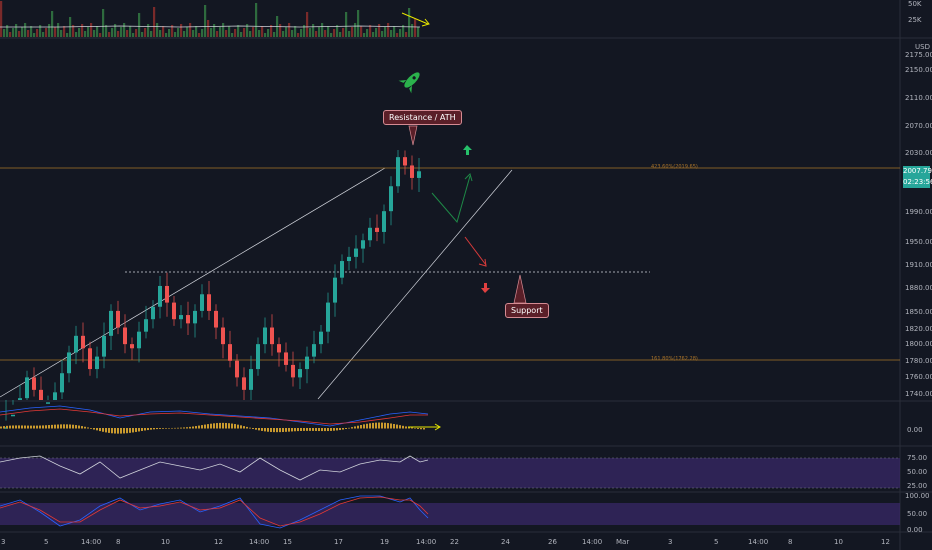 The height and width of the screenshot is (550, 932). What do you see at coordinates (915, 530) in the screenshot?
I see `stoch-axis-label: 0.00` at bounding box center [915, 530].